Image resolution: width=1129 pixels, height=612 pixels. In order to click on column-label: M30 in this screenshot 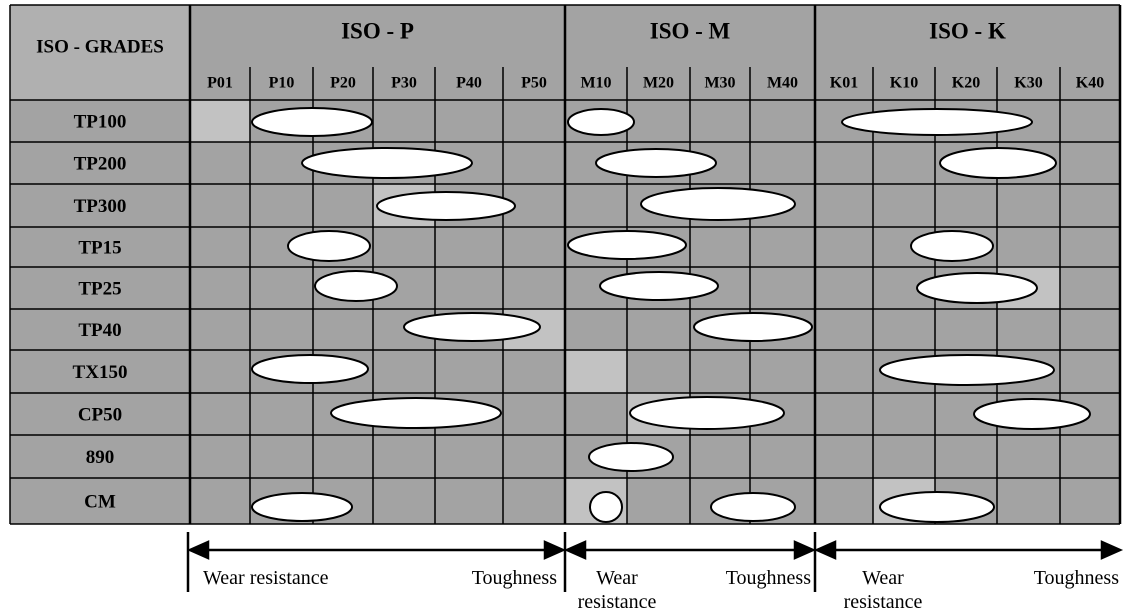, I will do `click(719, 83)`.